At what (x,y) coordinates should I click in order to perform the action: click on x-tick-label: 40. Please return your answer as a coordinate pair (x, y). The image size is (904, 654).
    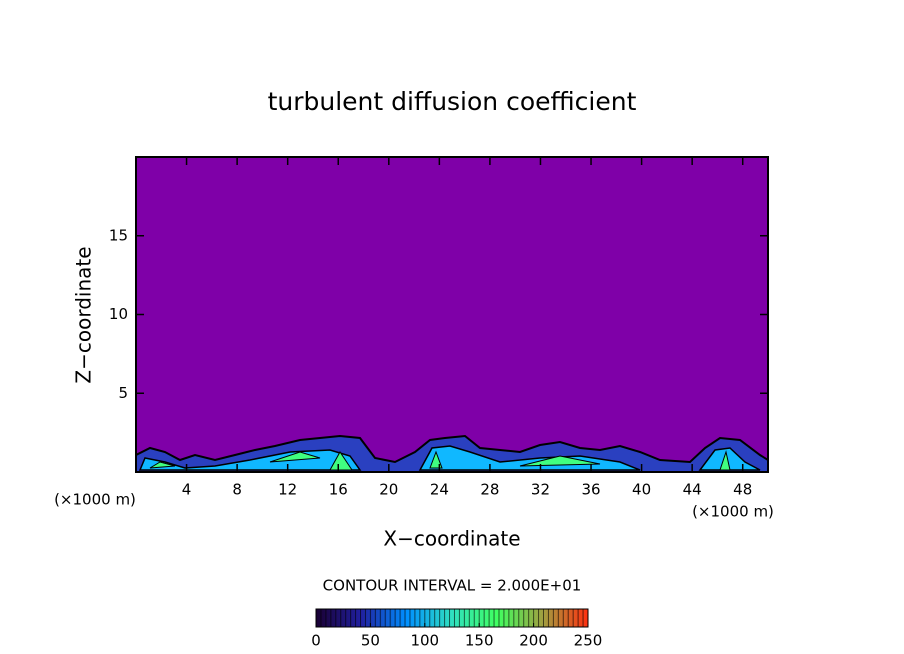
    Looking at the image, I should click on (641, 490).